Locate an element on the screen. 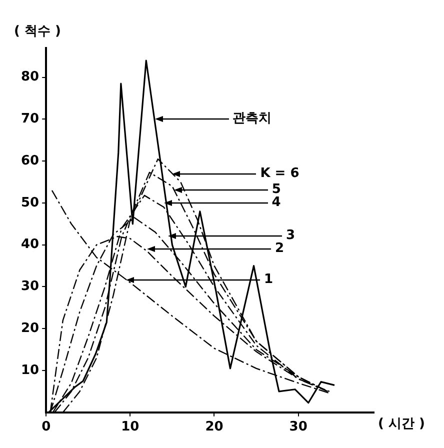  y-tick-label: 20 is located at coordinates (30, 328).